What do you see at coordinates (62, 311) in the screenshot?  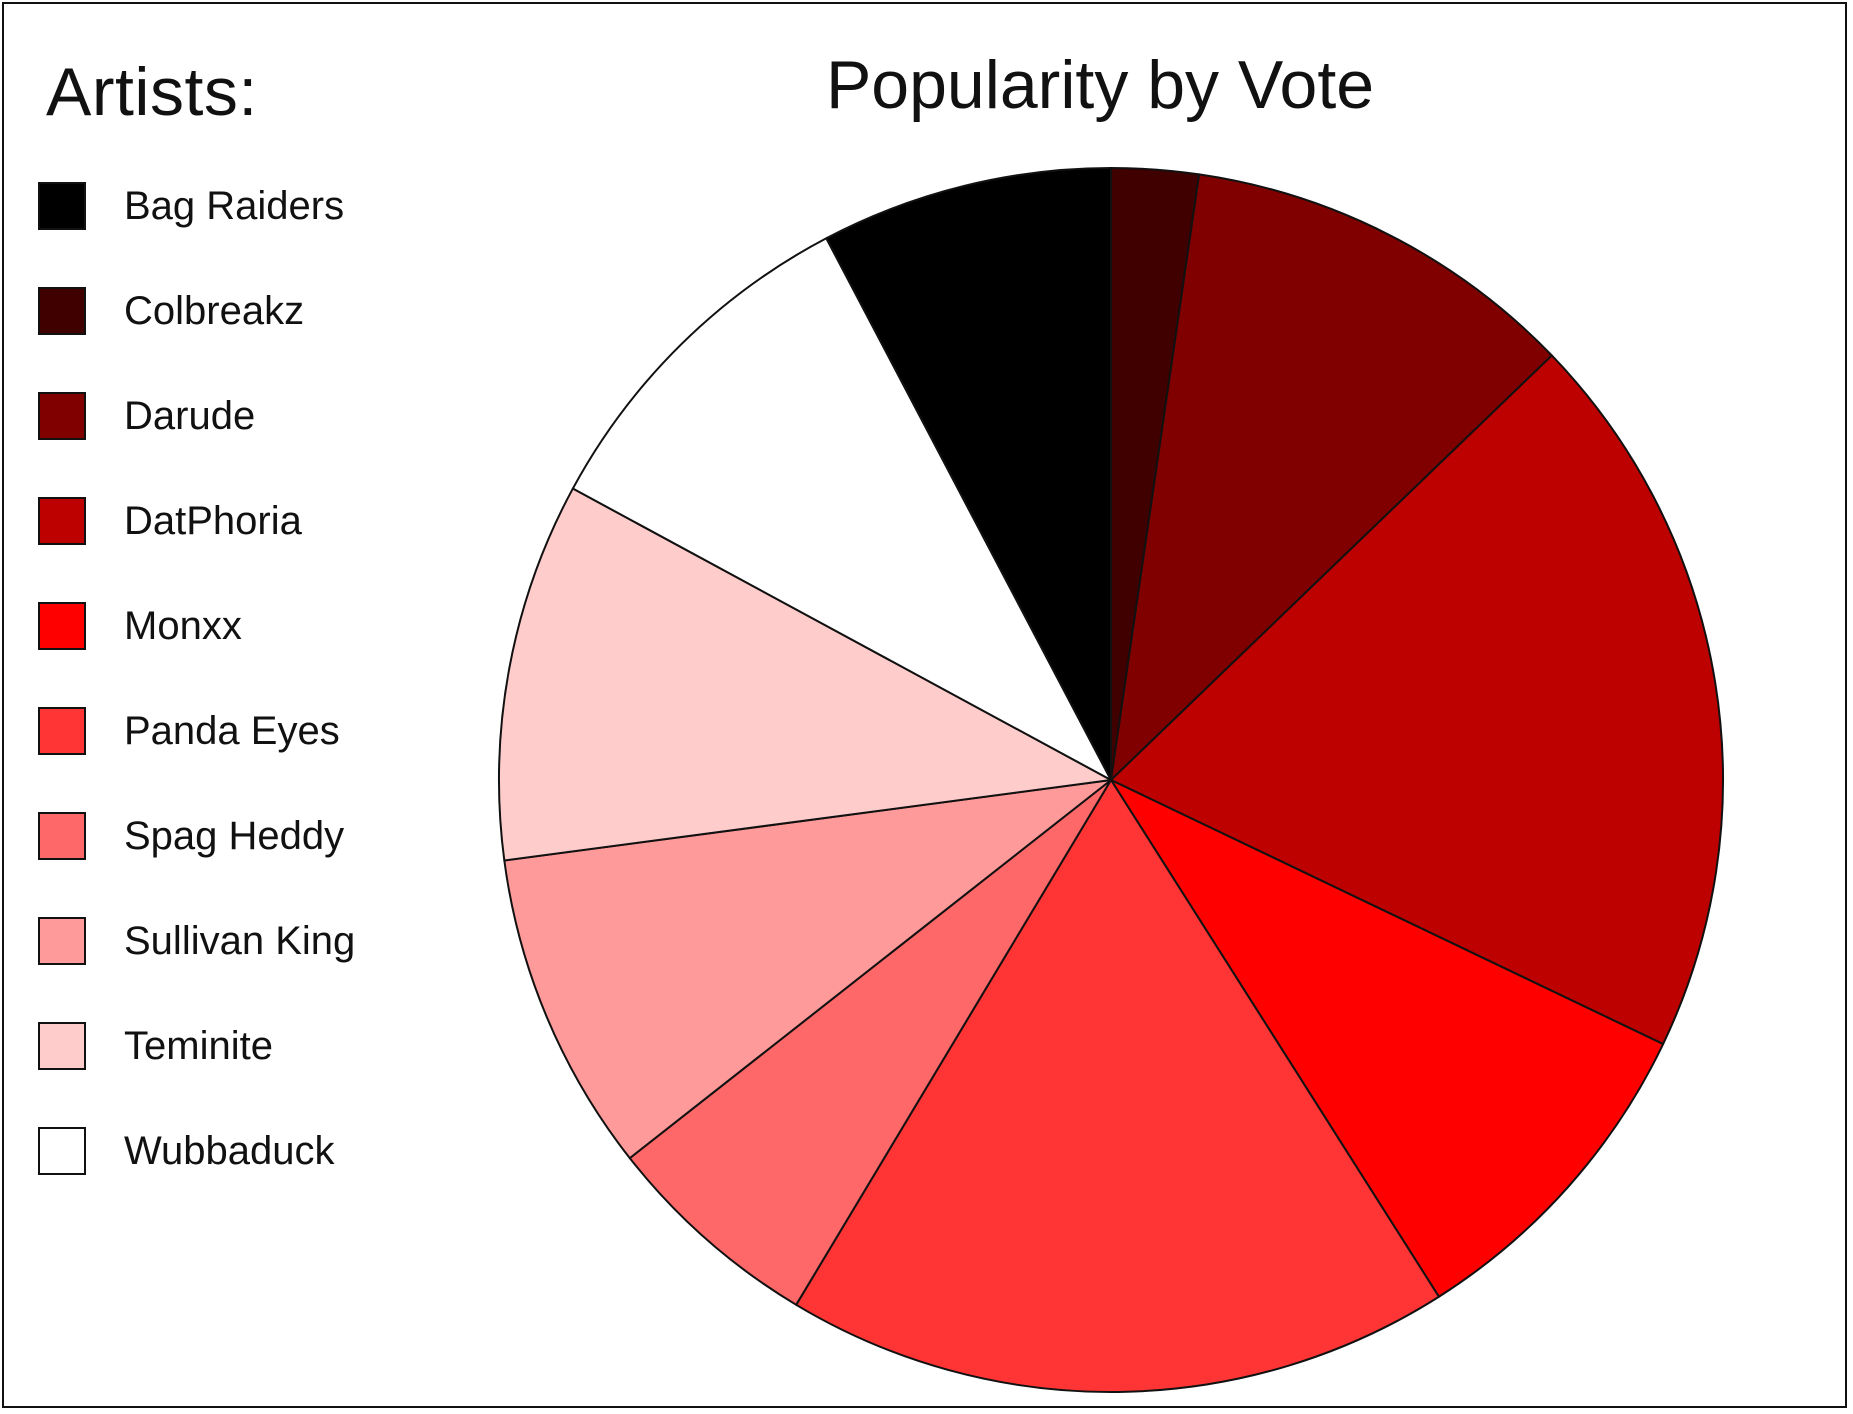 I see `legend-swatch-colbreakz` at bounding box center [62, 311].